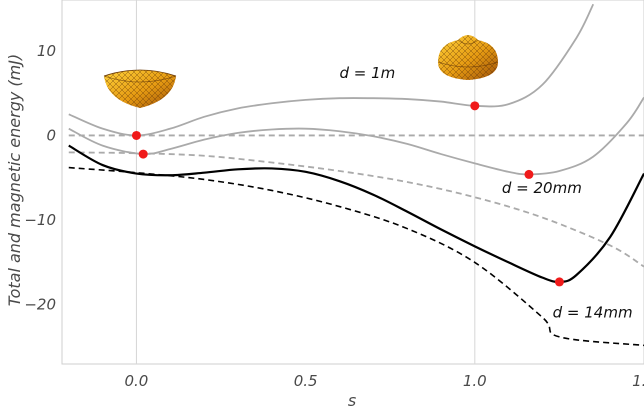 The image size is (644, 412). What do you see at coordinates (14, 180) in the screenshot?
I see `y-axis-label: Total and magnetic energy (mJ)` at bounding box center [14, 180].